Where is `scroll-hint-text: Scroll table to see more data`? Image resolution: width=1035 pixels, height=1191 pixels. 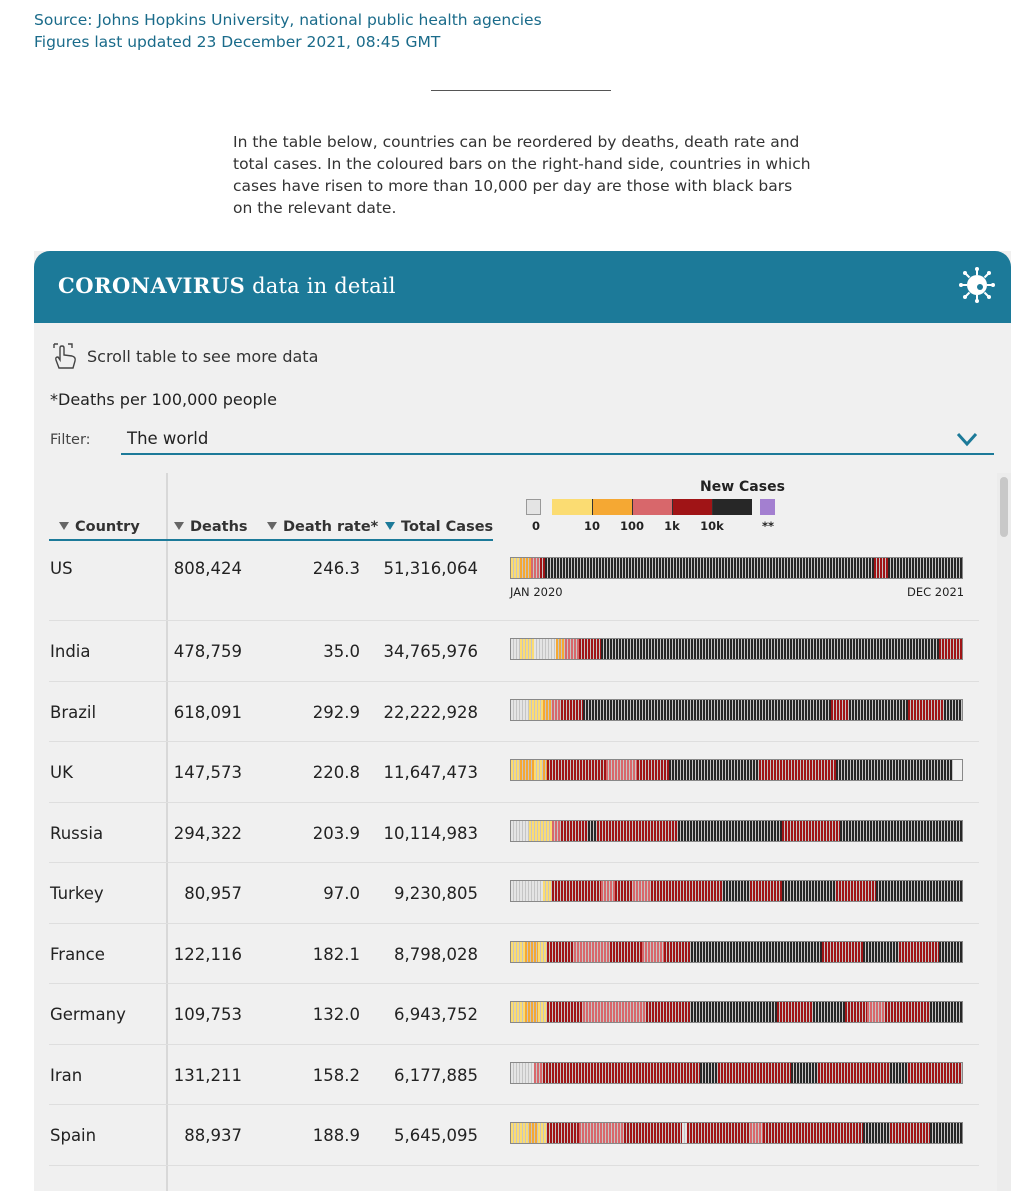 scroll-hint-text: Scroll table to see more data is located at coordinates (203, 356).